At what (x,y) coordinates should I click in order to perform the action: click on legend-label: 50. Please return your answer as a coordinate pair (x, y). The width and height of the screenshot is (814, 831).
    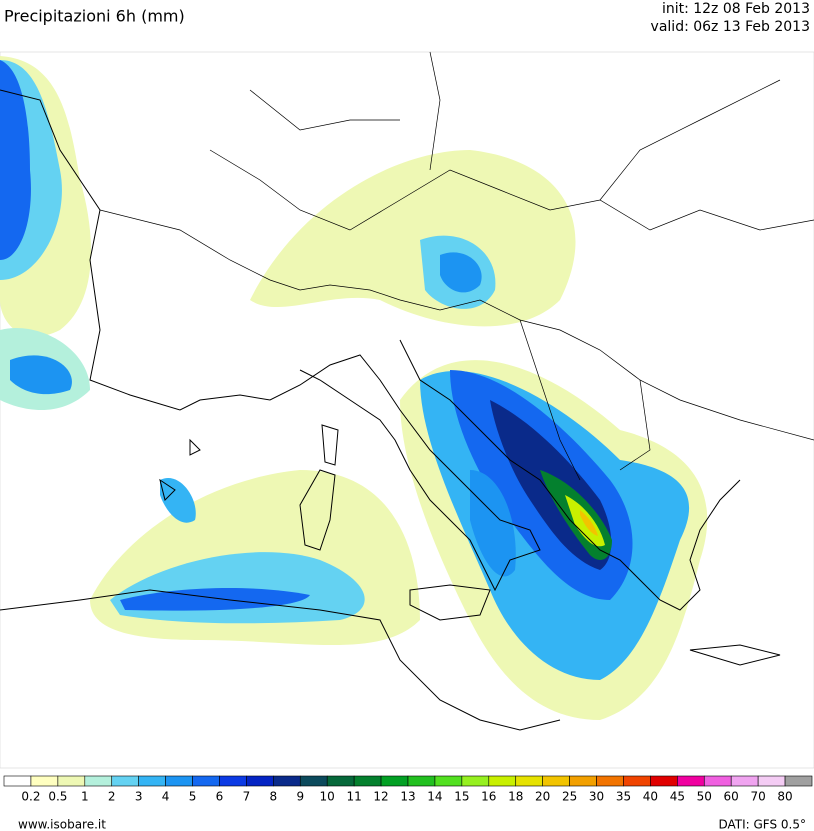
    Looking at the image, I should click on (704, 797).